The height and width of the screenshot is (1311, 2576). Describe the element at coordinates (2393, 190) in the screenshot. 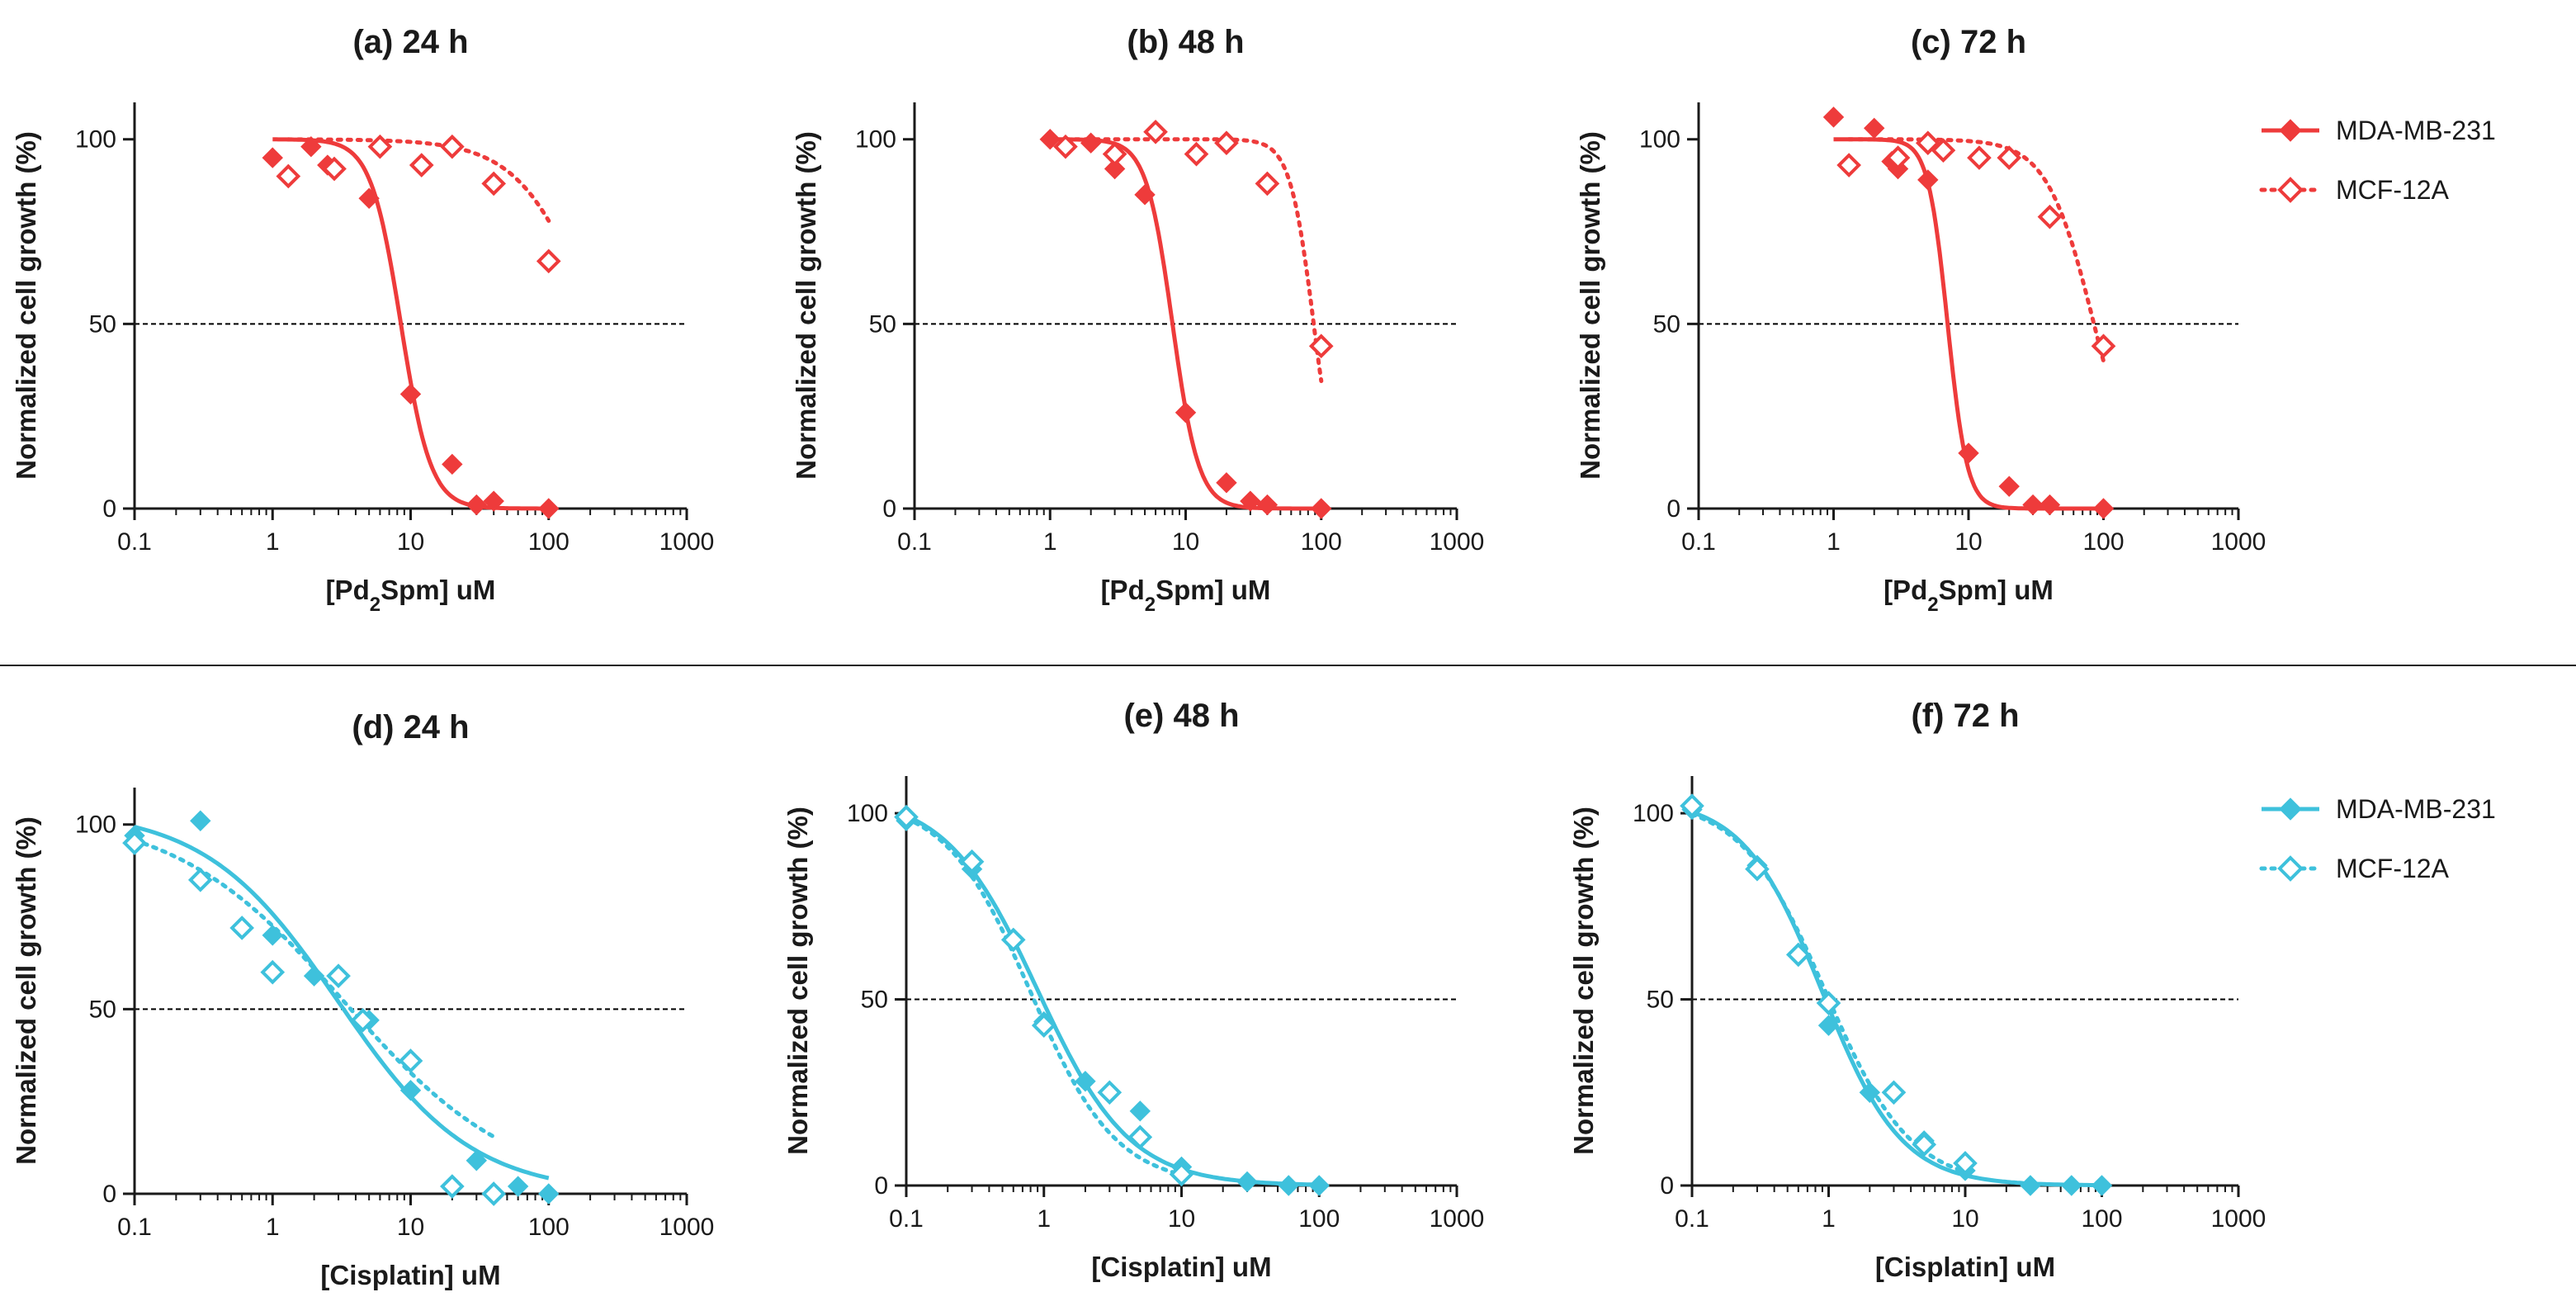

I see `legend-label: MCF-12A` at that location.